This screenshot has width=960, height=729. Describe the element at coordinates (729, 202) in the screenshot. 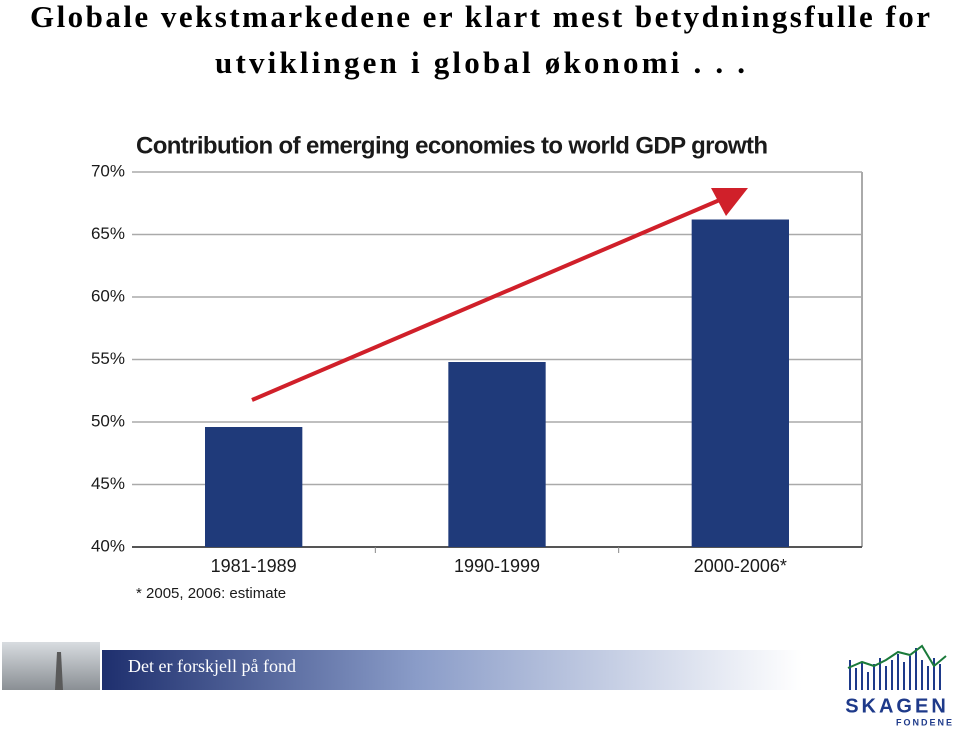

I see `trend-arrowhead` at that location.